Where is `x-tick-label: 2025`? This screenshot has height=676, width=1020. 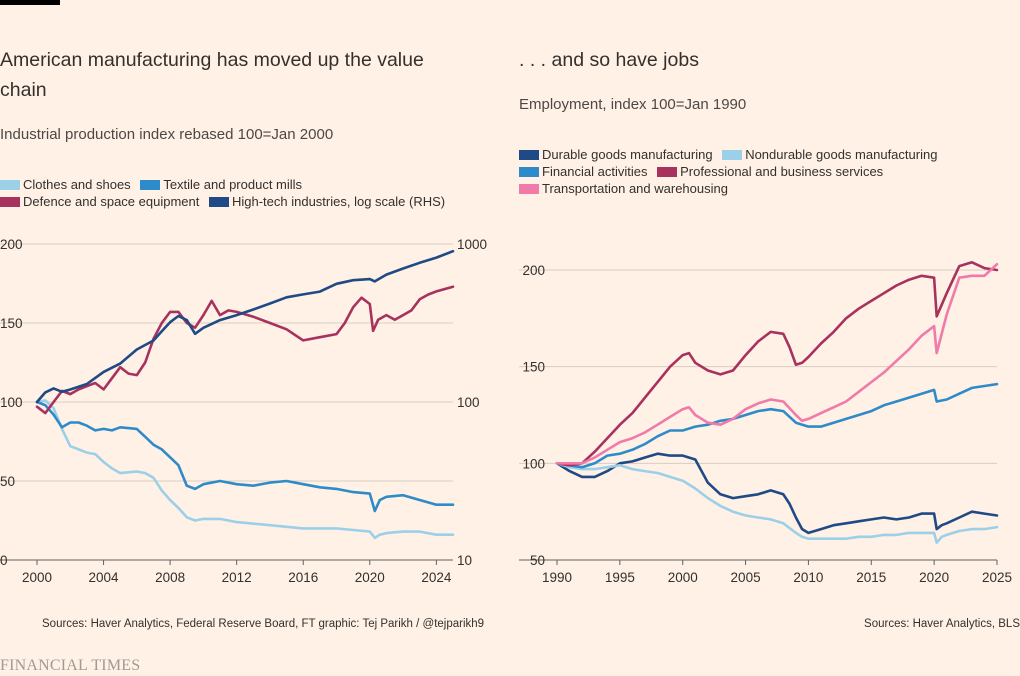
x-tick-label: 2025 is located at coordinates (997, 577).